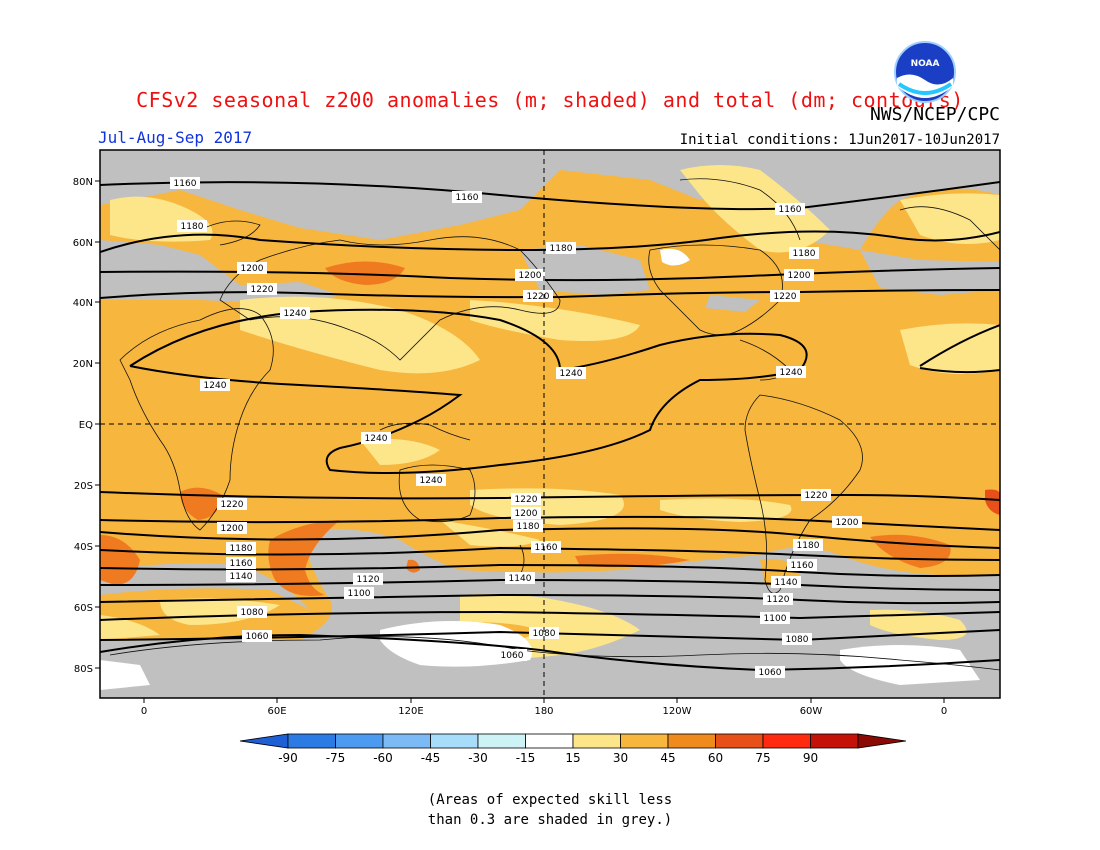 The height and width of the screenshot is (850, 1100). What do you see at coordinates (550, 800) in the screenshot?
I see `skill-note-line: (Areas of expected skill less` at bounding box center [550, 800].